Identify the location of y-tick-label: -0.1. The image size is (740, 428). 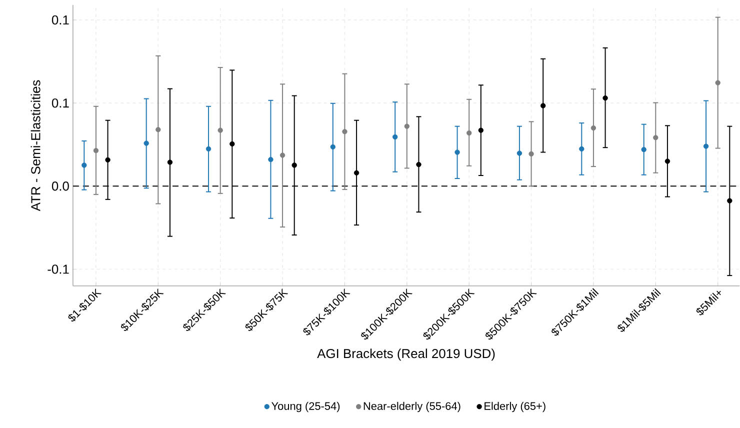
(58, 269).